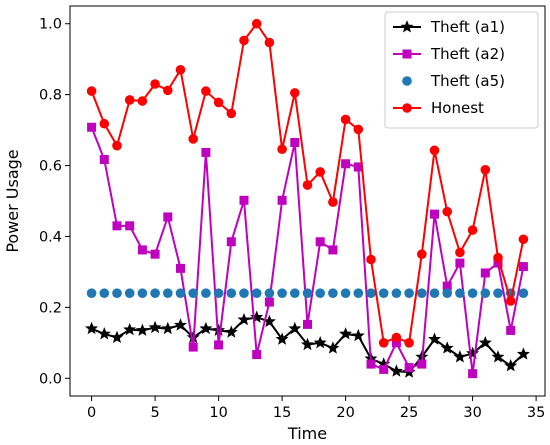 Image resolution: width=550 pixels, height=445 pixels. What do you see at coordinates (154, 413) in the screenshot?
I see `x-tick-label: 5` at bounding box center [154, 413].